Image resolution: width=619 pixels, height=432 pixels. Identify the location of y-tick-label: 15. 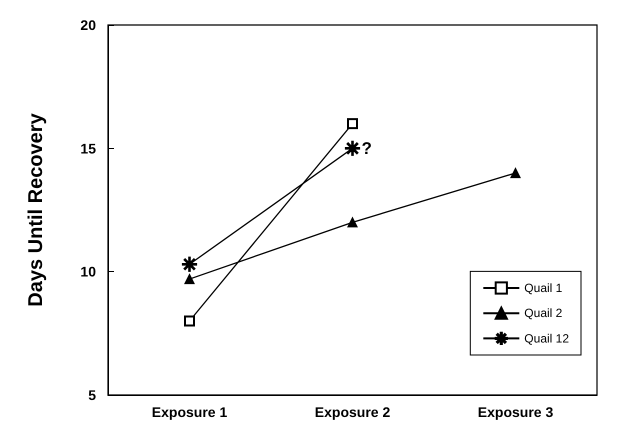
(88, 148).